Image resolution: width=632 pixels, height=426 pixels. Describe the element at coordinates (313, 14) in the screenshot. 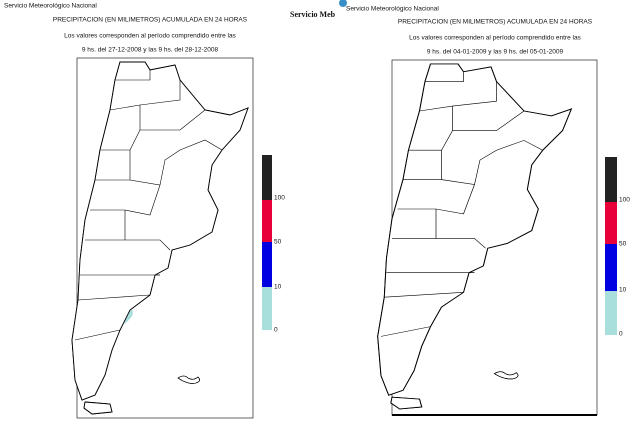

I see `agency-short: Servicio Meb` at that location.